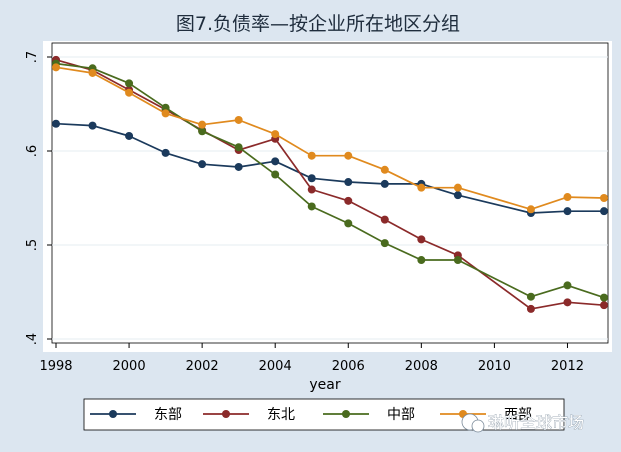 This screenshot has height=452, width=621. What do you see at coordinates (478, 426) in the screenshot?
I see `wechat-icon-small-bubble` at bounding box center [478, 426].